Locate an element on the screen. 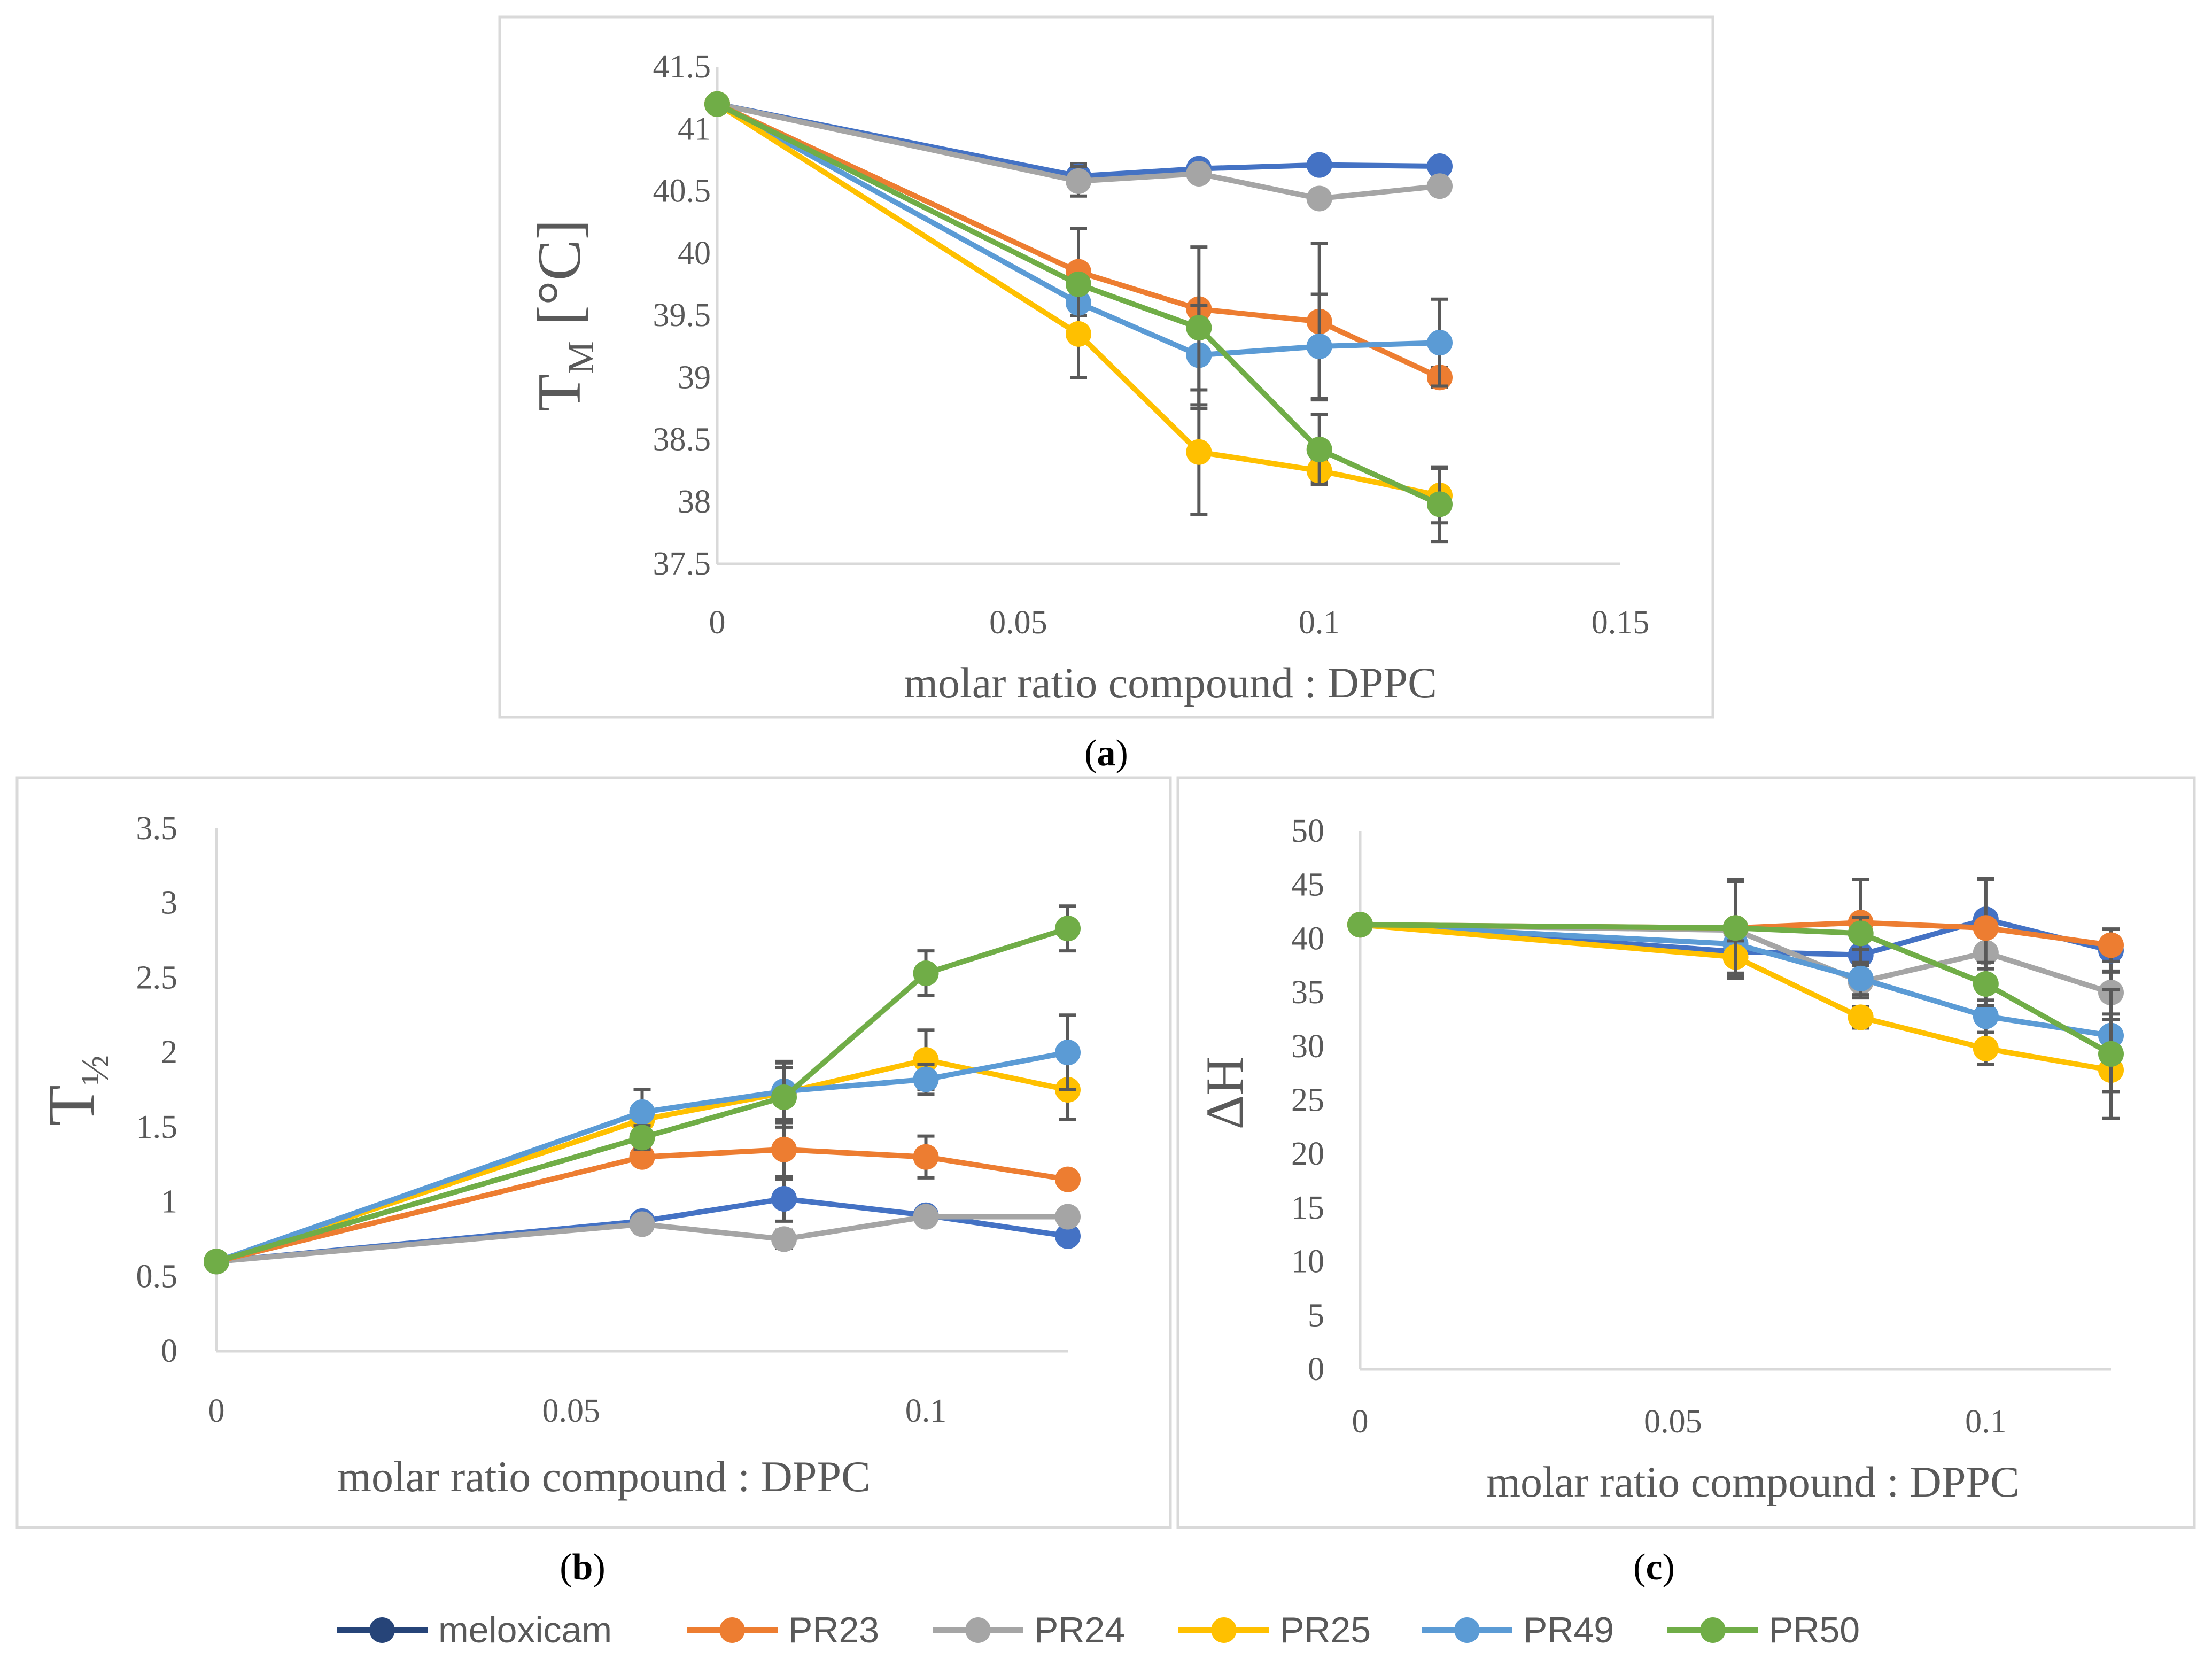 This screenshot has width=2212, height=1667. series-PR24 is located at coordinates (643, 1239).